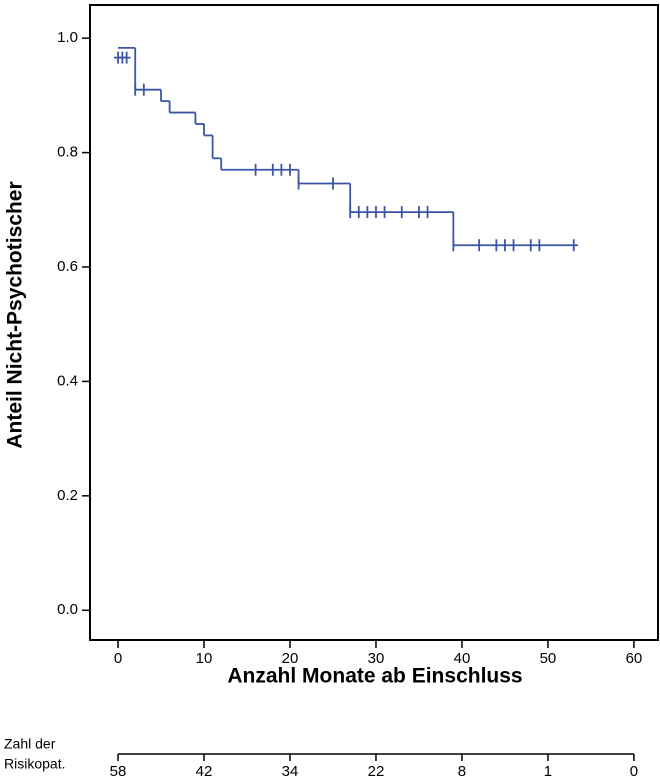  What do you see at coordinates (67, 37) in the screenshot?
I see `y-tick-label: 1.0` at bounding box center [67, 37].